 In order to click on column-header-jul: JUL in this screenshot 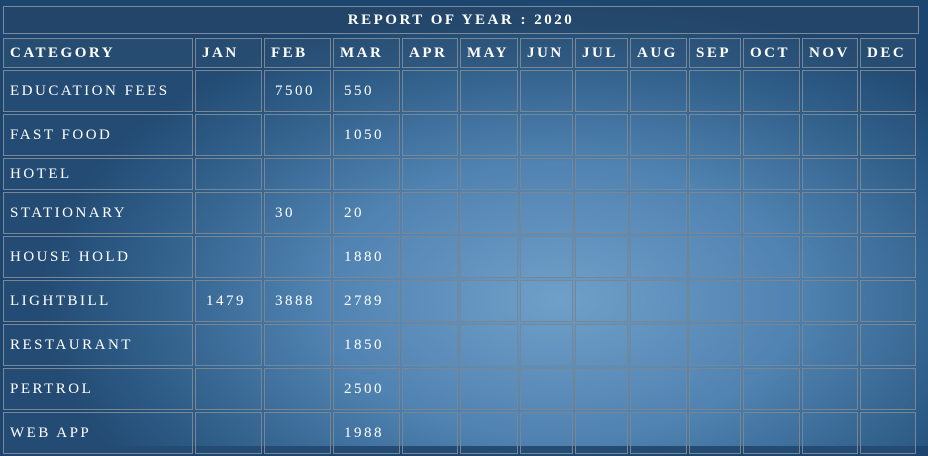, I will do `click(601, 53)`.